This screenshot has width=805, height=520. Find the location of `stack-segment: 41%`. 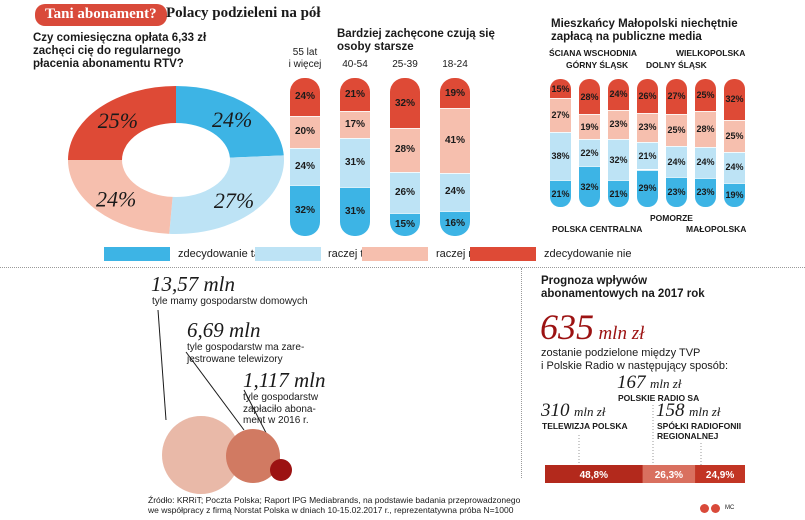

stack-segment: 41% is located at coordinates (455, 140).